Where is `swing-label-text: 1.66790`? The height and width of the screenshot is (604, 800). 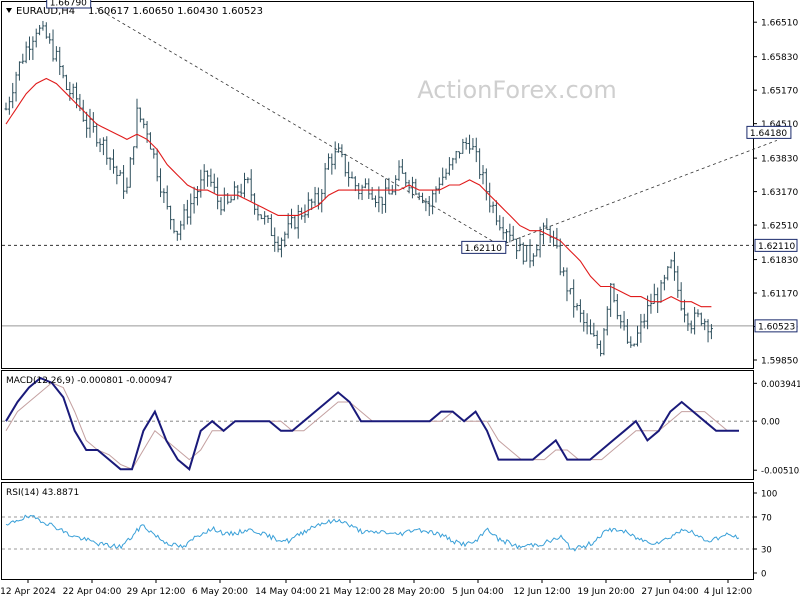 swing-label-text: 1.66790 is located at coordinates (68, 4).